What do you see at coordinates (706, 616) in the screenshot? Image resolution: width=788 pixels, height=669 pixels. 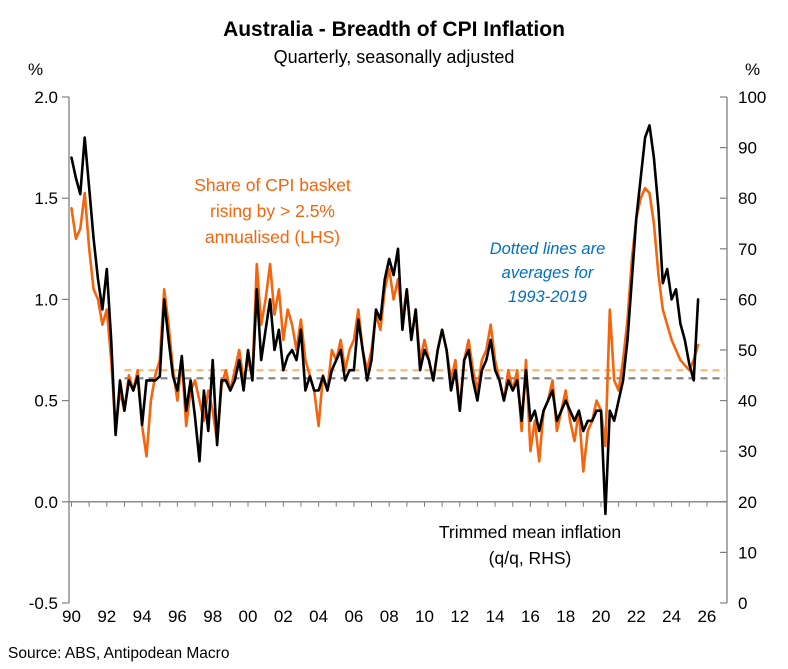 I see `x-axis-tick-label: 26` at bounding box center [706, 616].